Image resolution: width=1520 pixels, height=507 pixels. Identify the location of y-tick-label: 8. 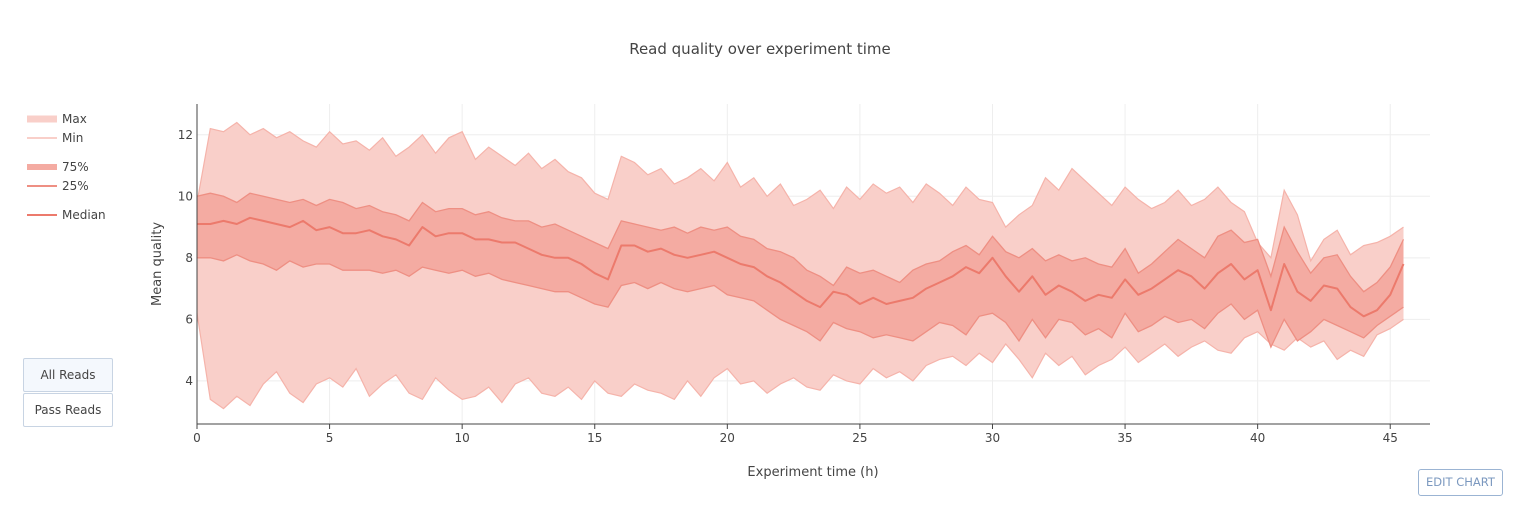
(189, 258).